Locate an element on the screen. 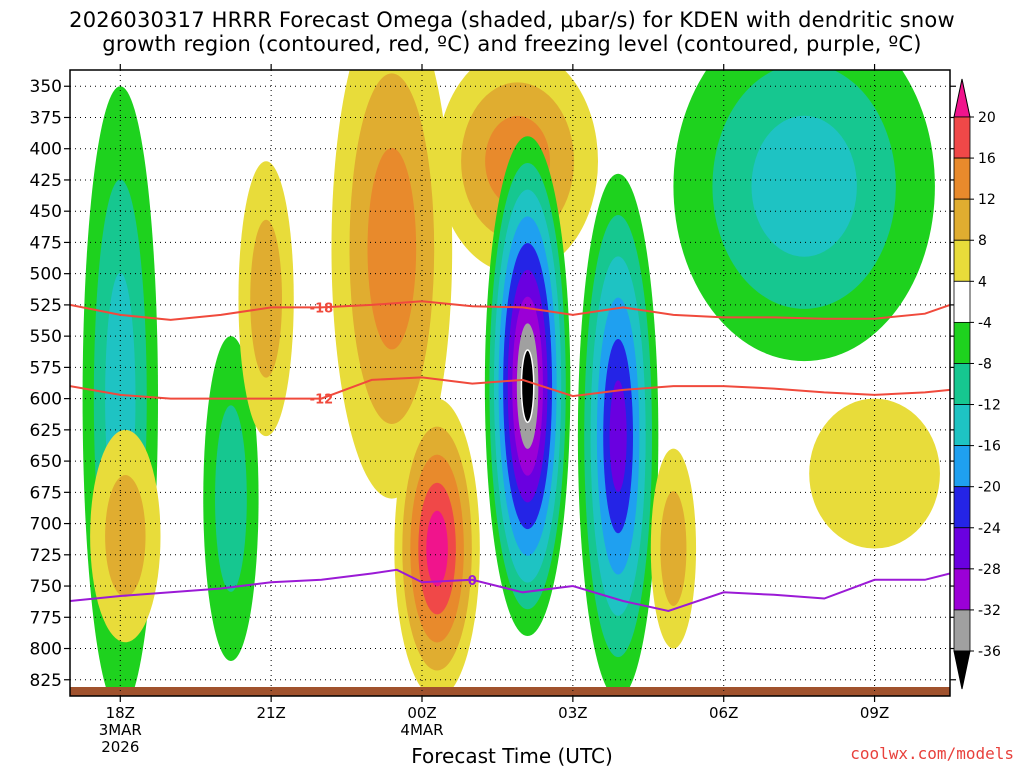 This screenshot has height=768, width=1024. colorbar-label-12: -32 is located at coordinates (989, 611).